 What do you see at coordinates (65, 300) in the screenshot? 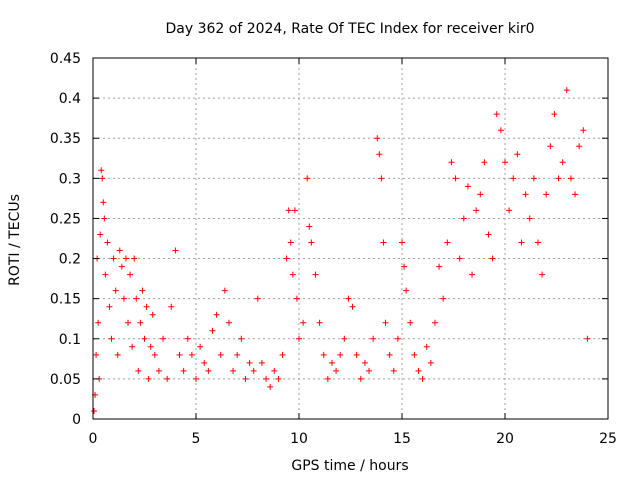
I see `y-tick-label: 0.15` at bounding box center [65, 300].